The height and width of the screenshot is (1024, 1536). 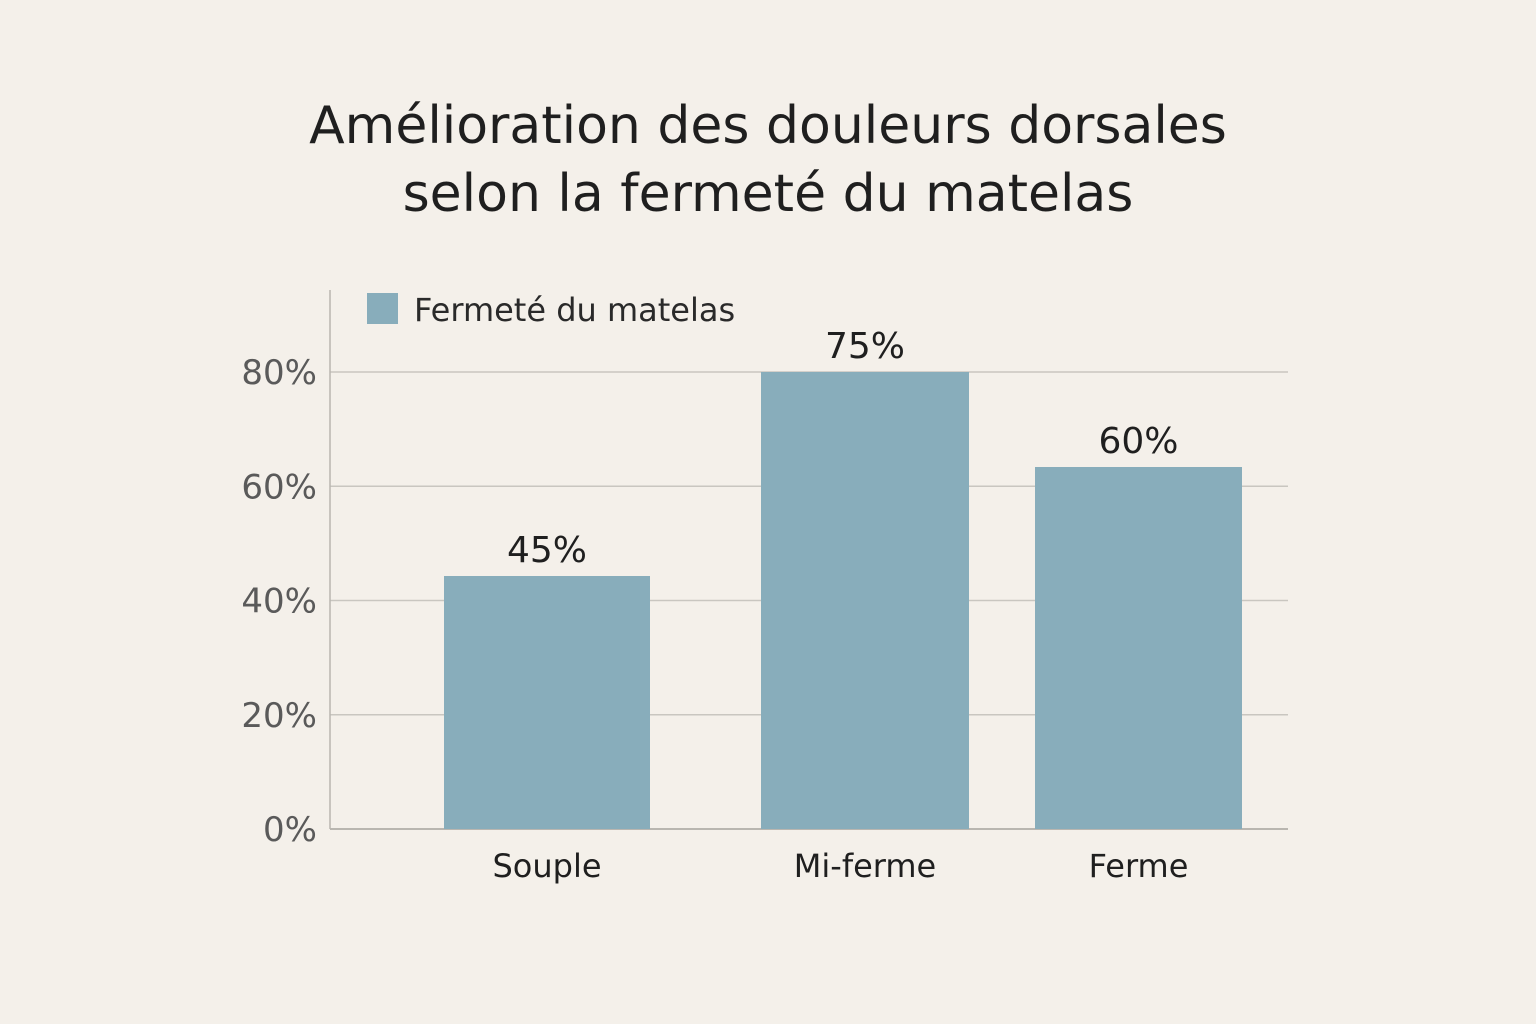 I want to click on x-category-label: Souple, so click(x=546, y=866).